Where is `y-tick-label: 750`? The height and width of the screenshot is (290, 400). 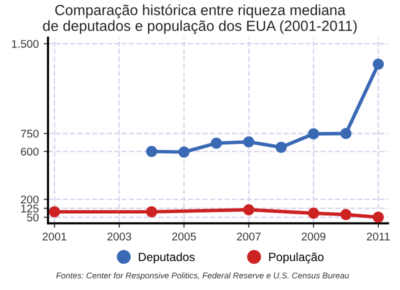 y-tick-label: 750 is located at coordinates (30, 134).